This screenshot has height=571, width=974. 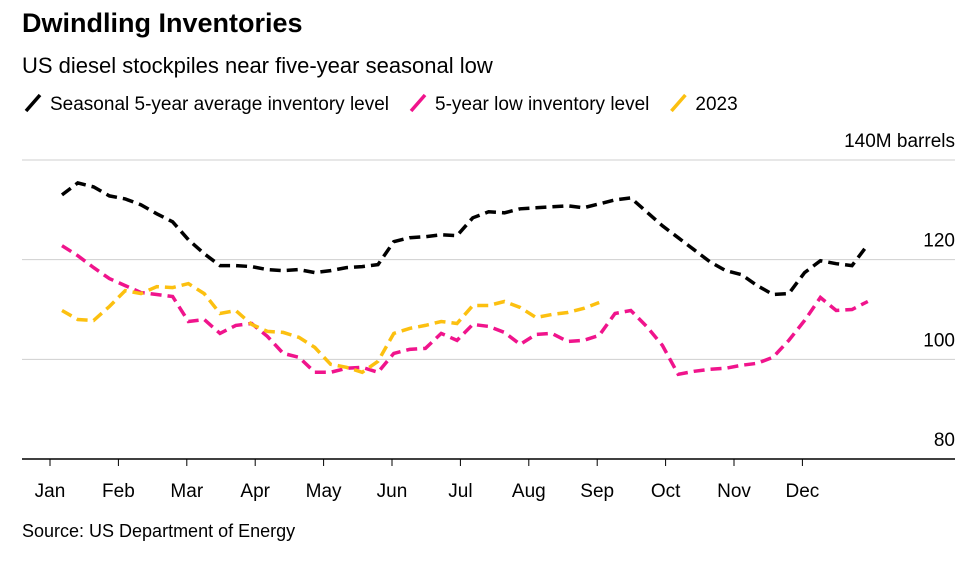 I want to click on chart-title: Dwindling Inventories, so click(x=162, y=23).